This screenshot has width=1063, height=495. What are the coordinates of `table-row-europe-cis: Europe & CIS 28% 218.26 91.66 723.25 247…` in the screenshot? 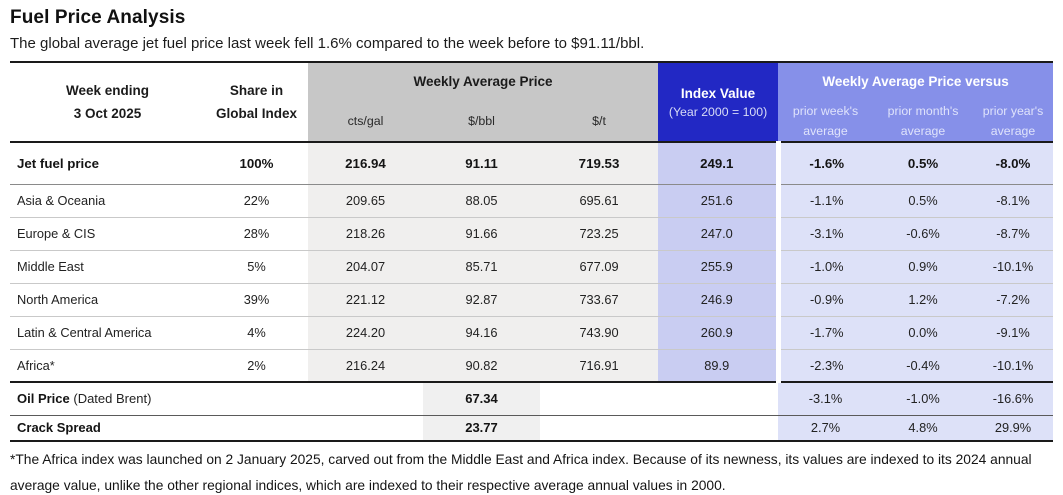 It's located at (532, 234).